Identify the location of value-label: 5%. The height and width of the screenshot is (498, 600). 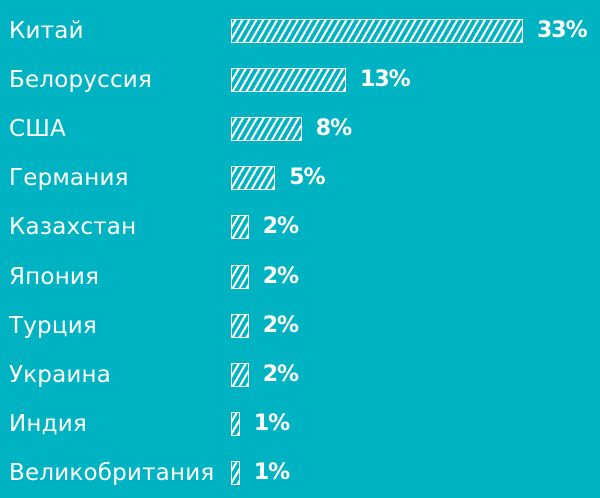
(307, 178).